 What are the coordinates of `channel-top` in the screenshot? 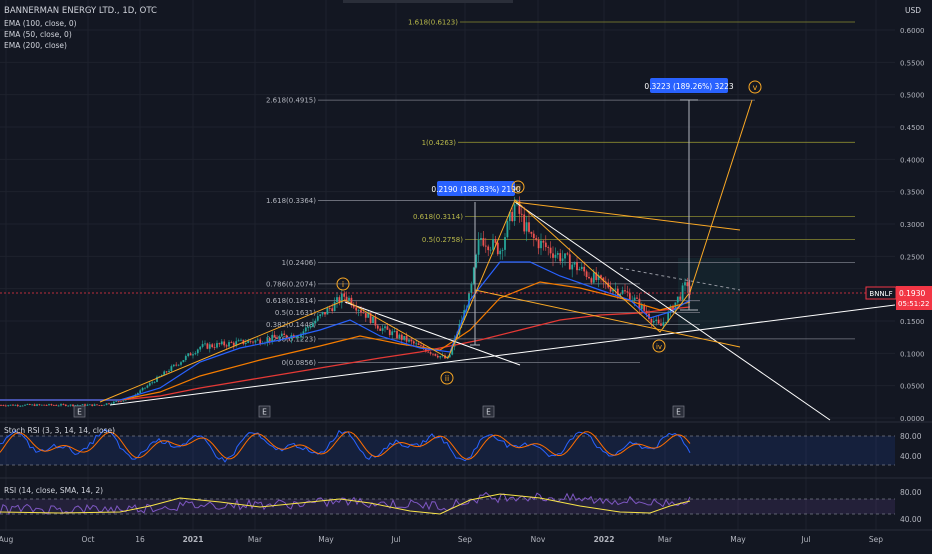 It's located at (627, 216).